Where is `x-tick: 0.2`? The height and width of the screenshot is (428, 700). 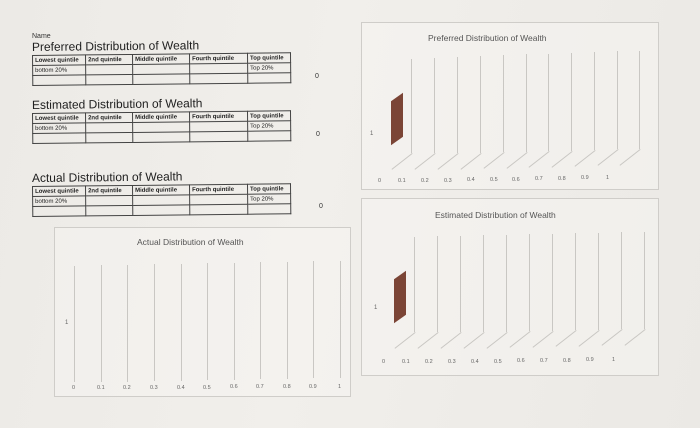
x-tick: 0.2 is located at coordinates (425, 181).